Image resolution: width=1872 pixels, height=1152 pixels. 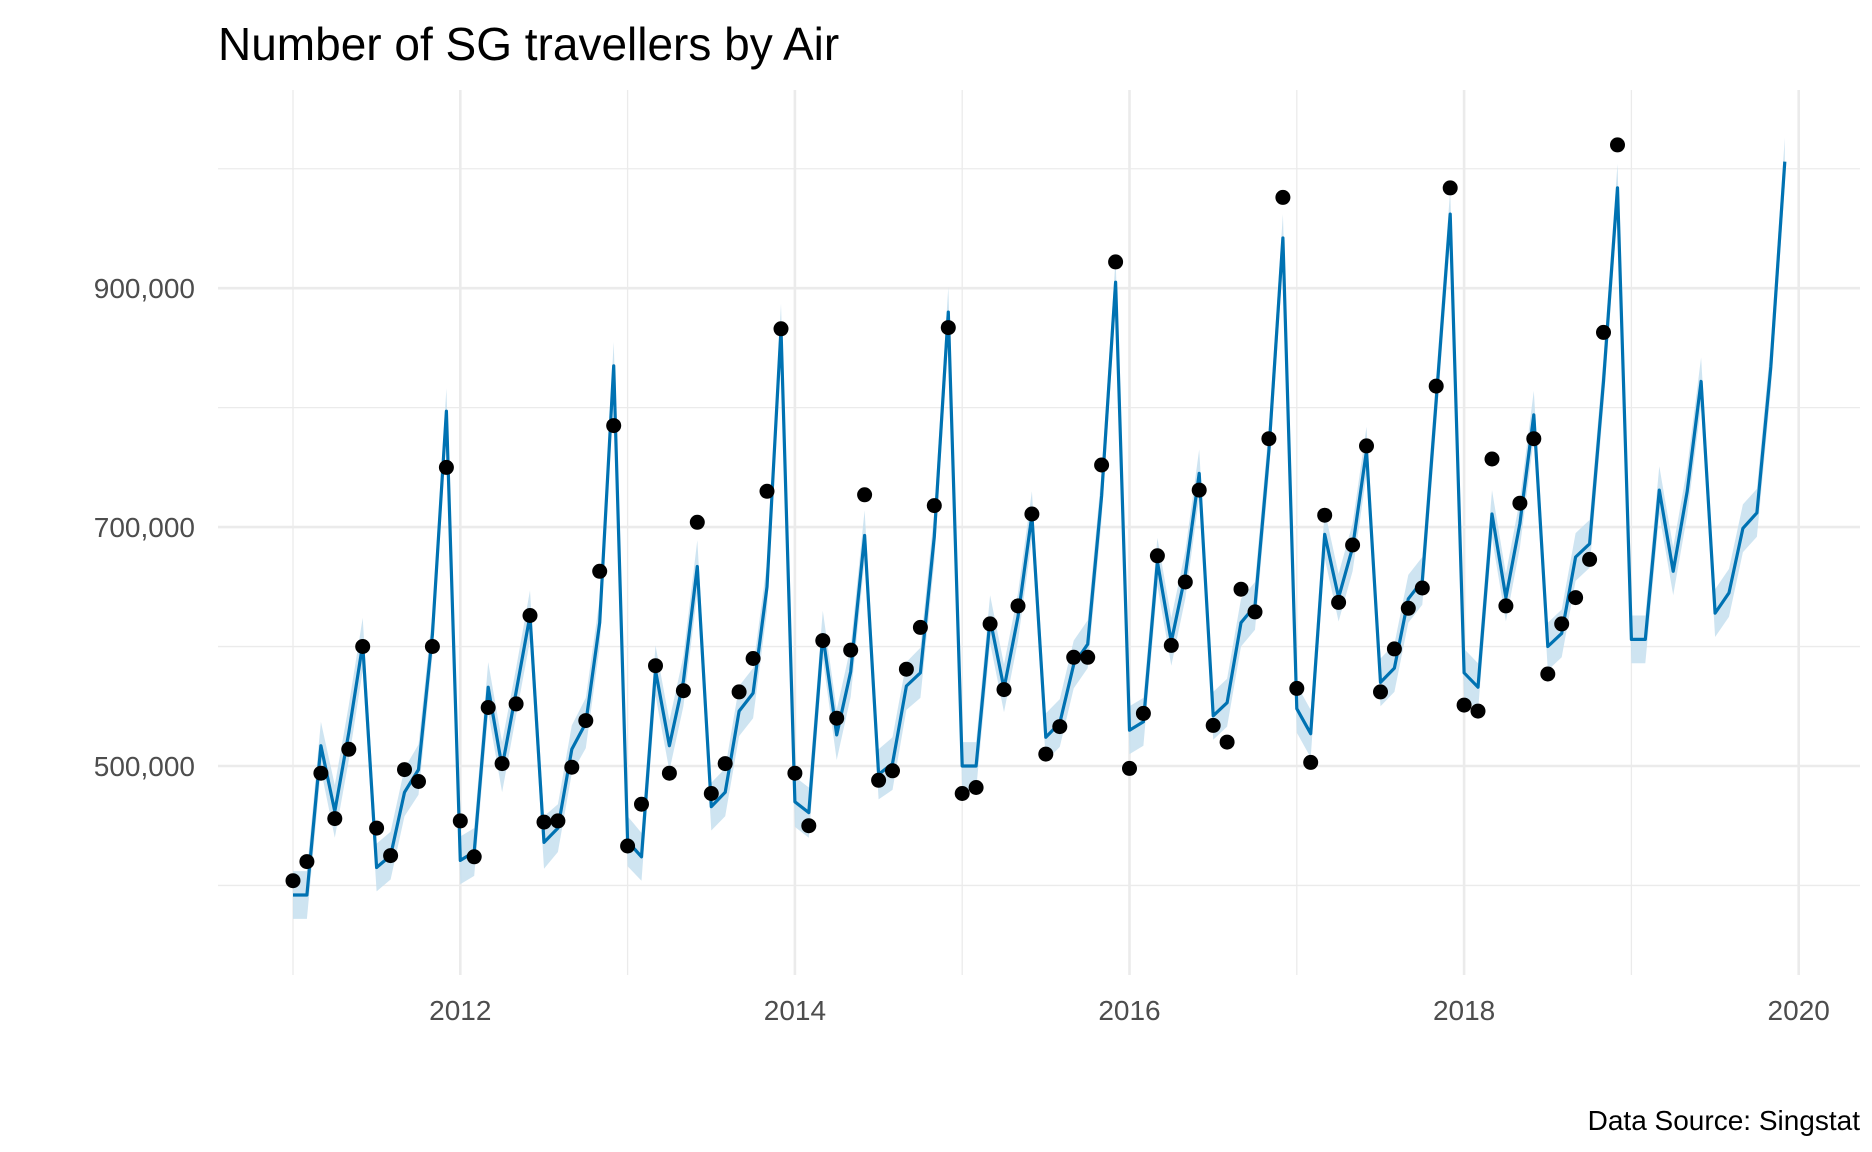 What do you see at coordinates (144, 288) in the screenshot?
I see `y-tick-label: 900,000` at bounding box center [144, 288].